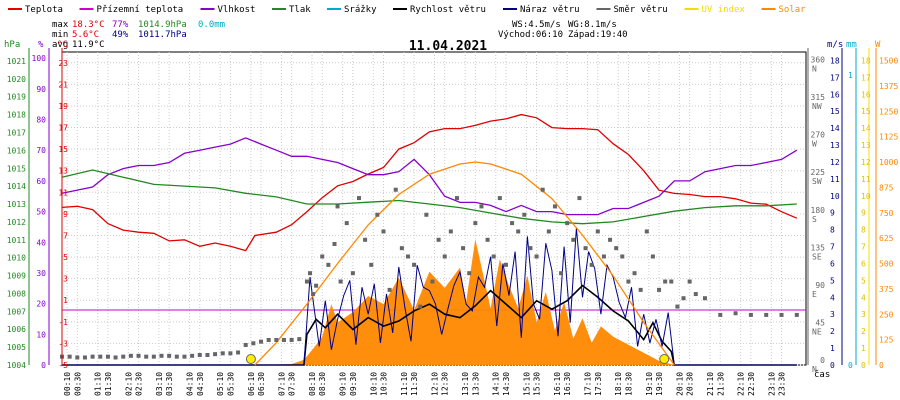 The image size is (900, 400). I want to click on unit-pct: %, so click(41, 45).